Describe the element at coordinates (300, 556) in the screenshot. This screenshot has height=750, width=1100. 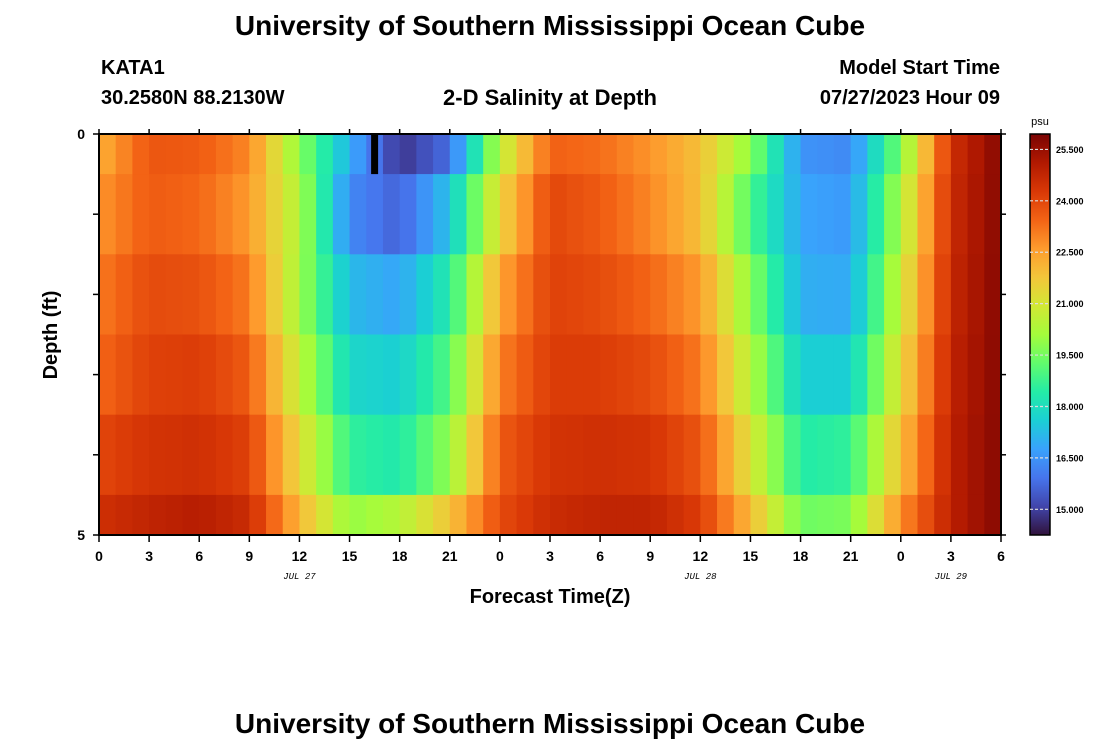
I see `x-tick-label: 12` at that location.